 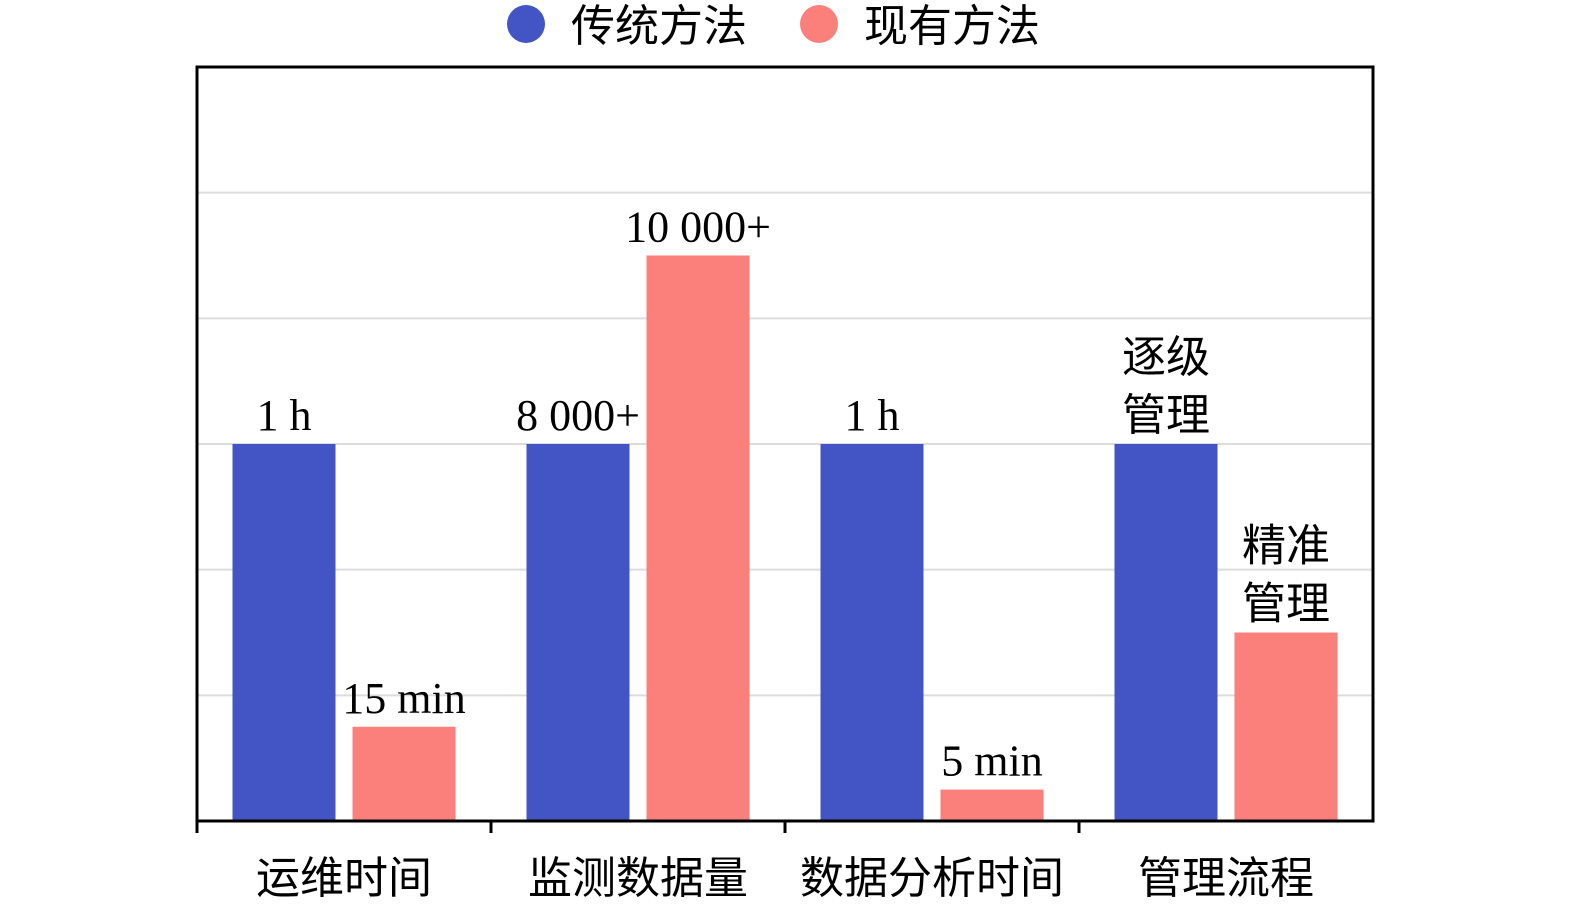 I want to click on x-tick-label: 管理流程, so click(x=1226, y=878).